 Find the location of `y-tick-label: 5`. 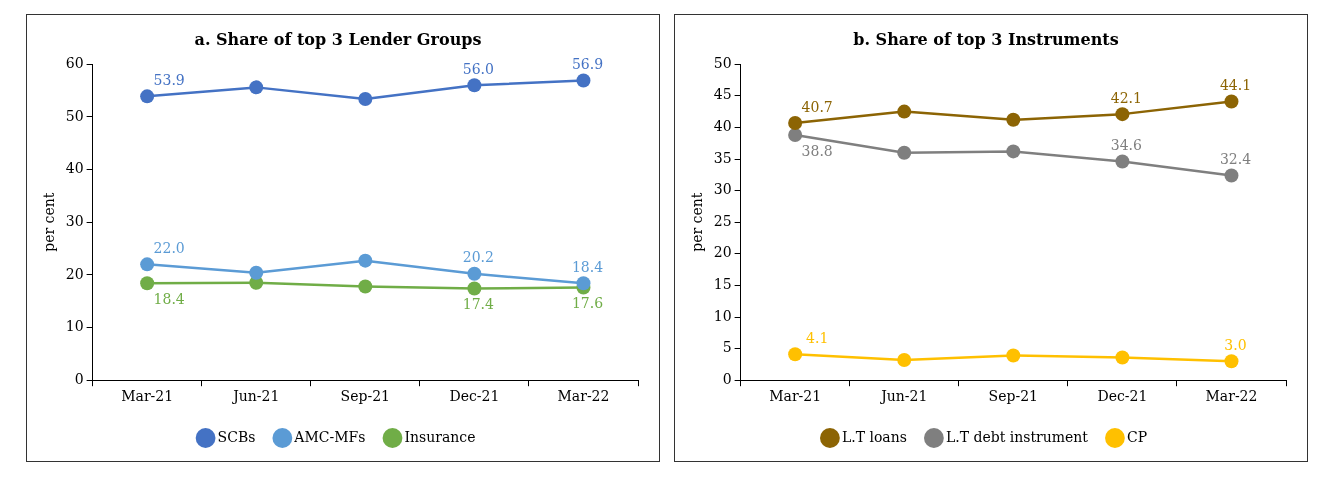

y-tick-label: 5 is located at coordinates (727, 347).